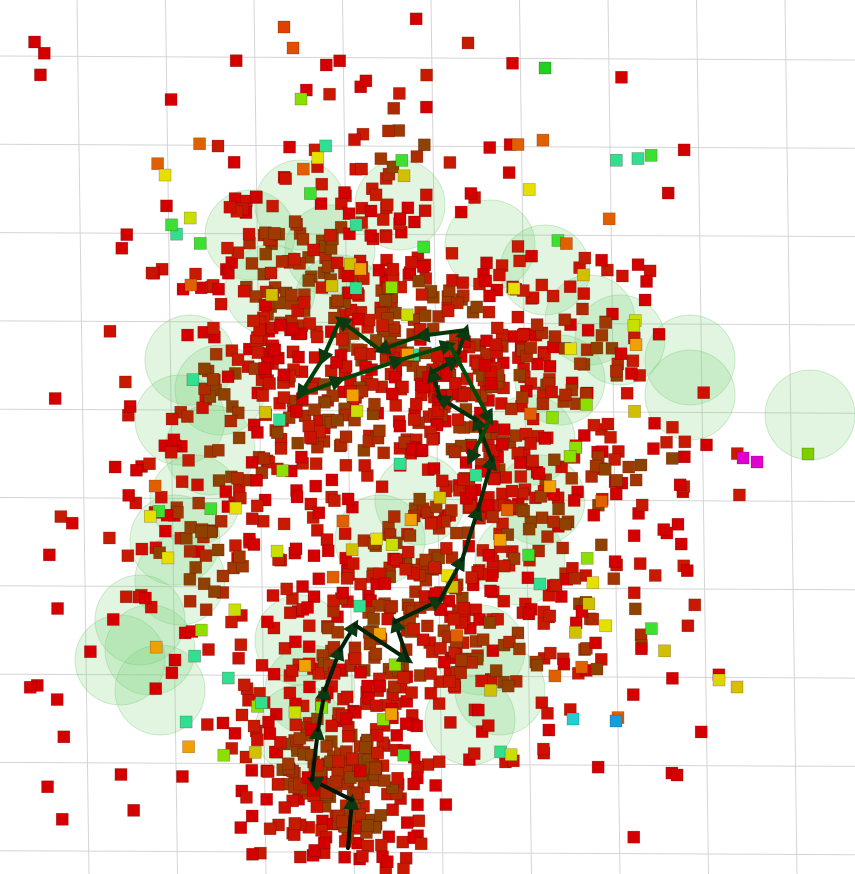 The height and width of the screenshot is (874, 855). I want to click on trajectory-arrow, so click(471, 532).